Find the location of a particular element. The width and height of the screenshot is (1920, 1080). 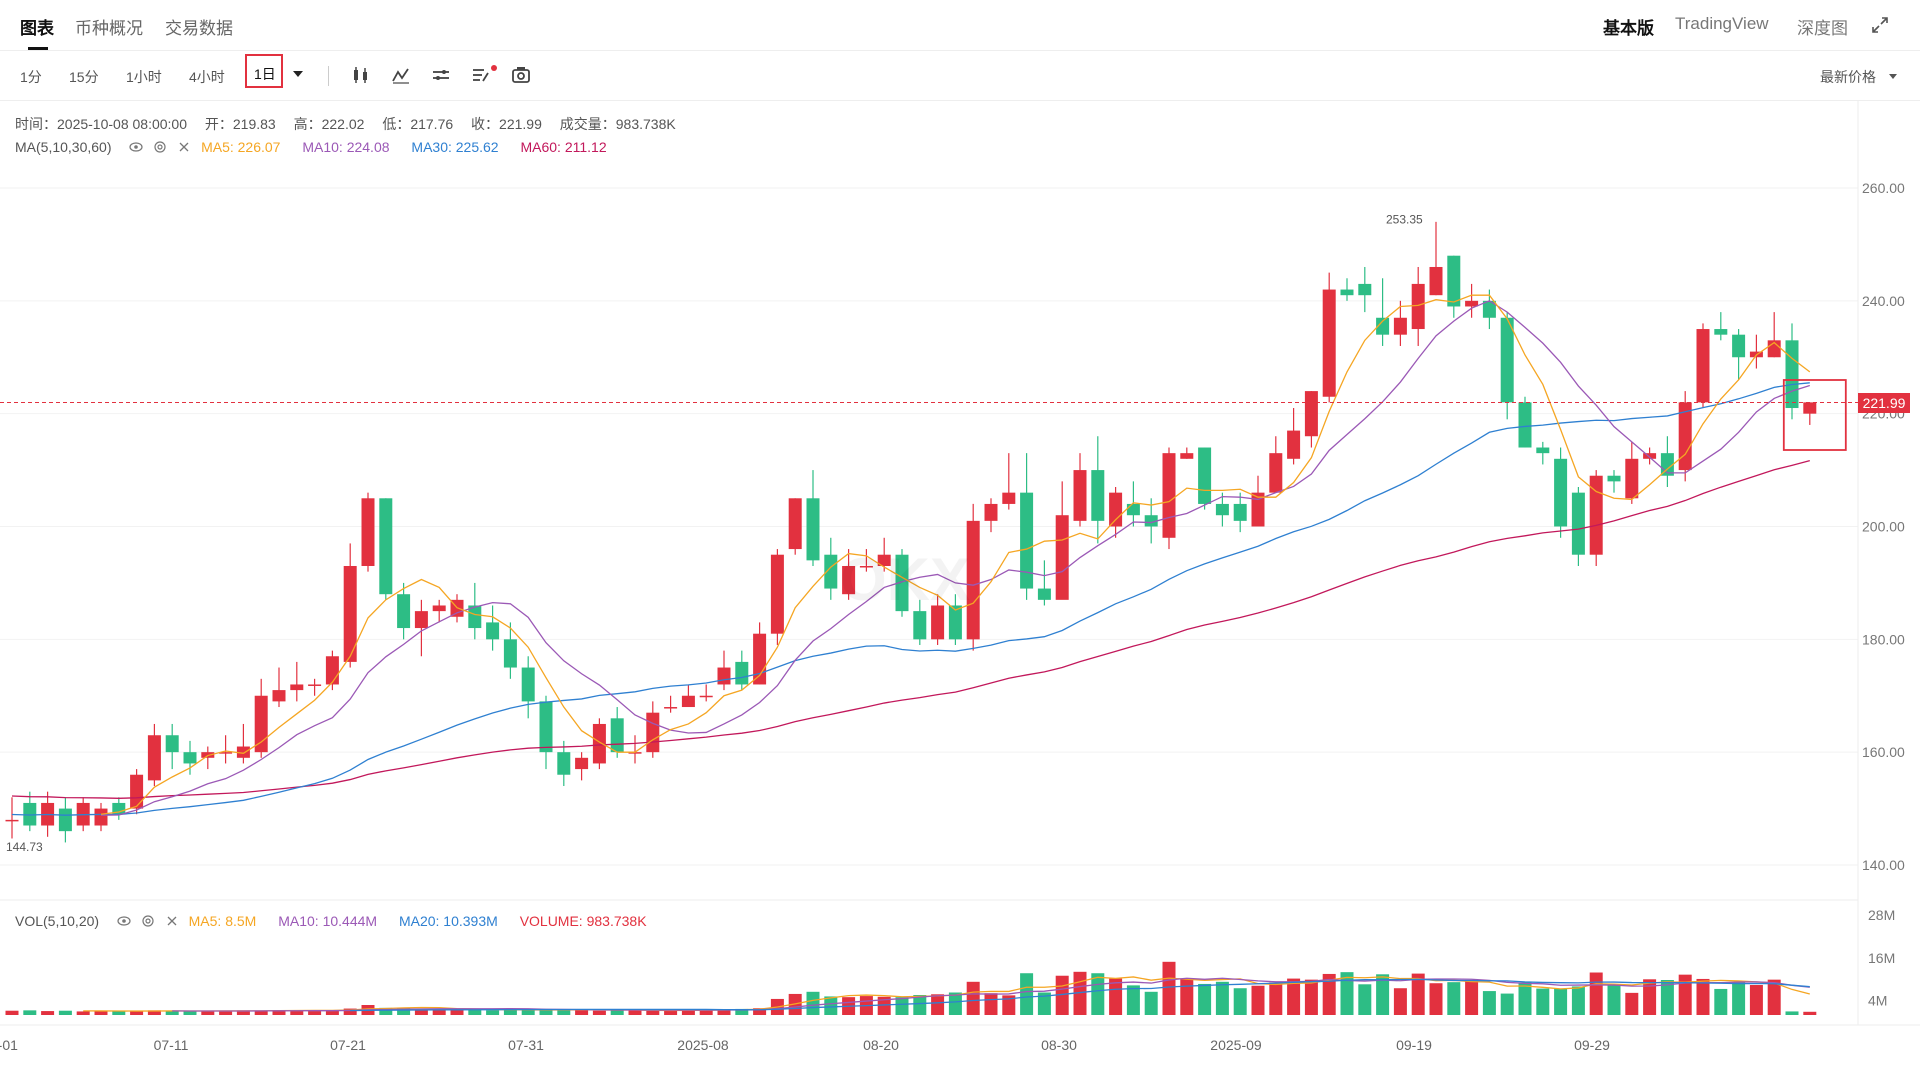

price-type-chevron-icon is located at coordinates (1893, 76).